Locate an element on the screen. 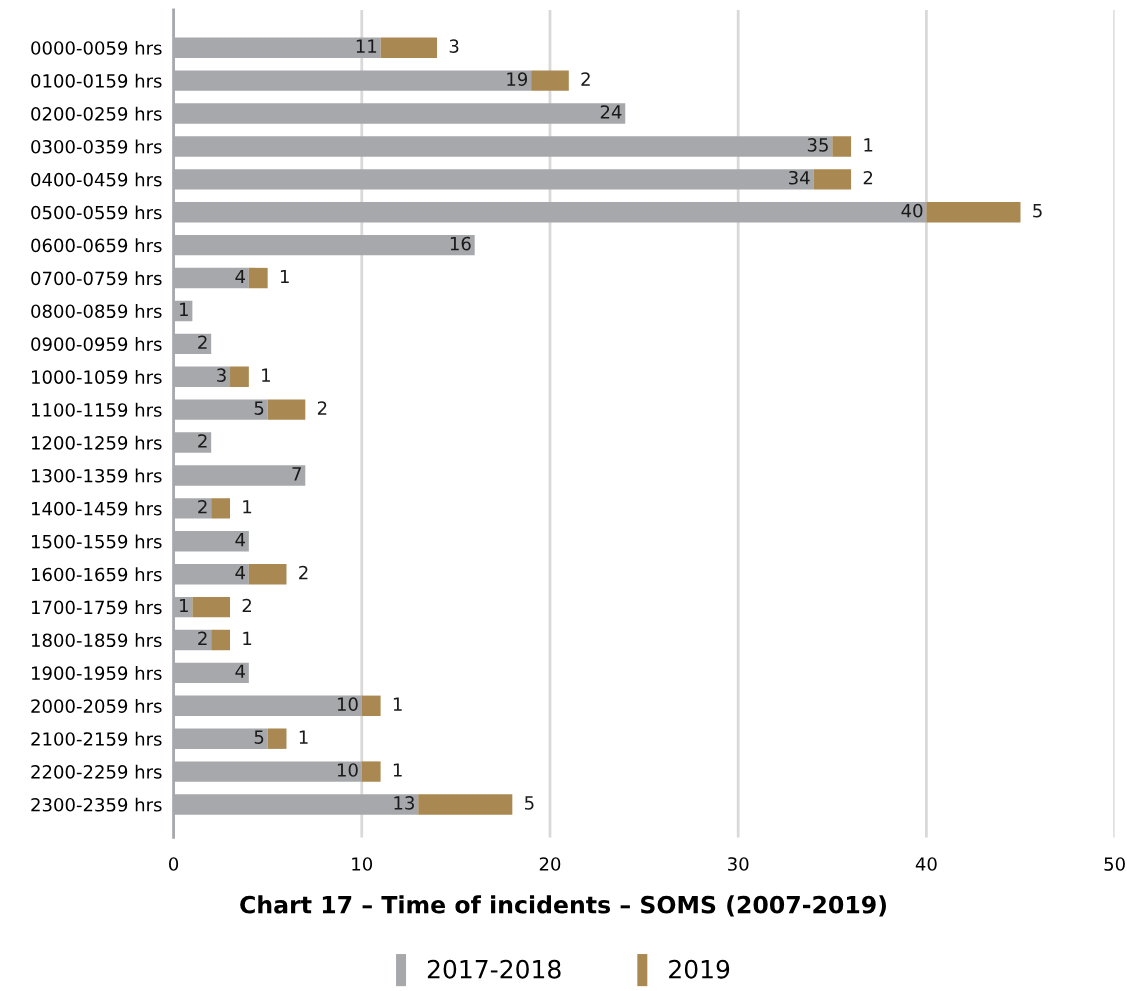  y-tick-label: 0200-0259 hrs is located at coordinates (96, 113).